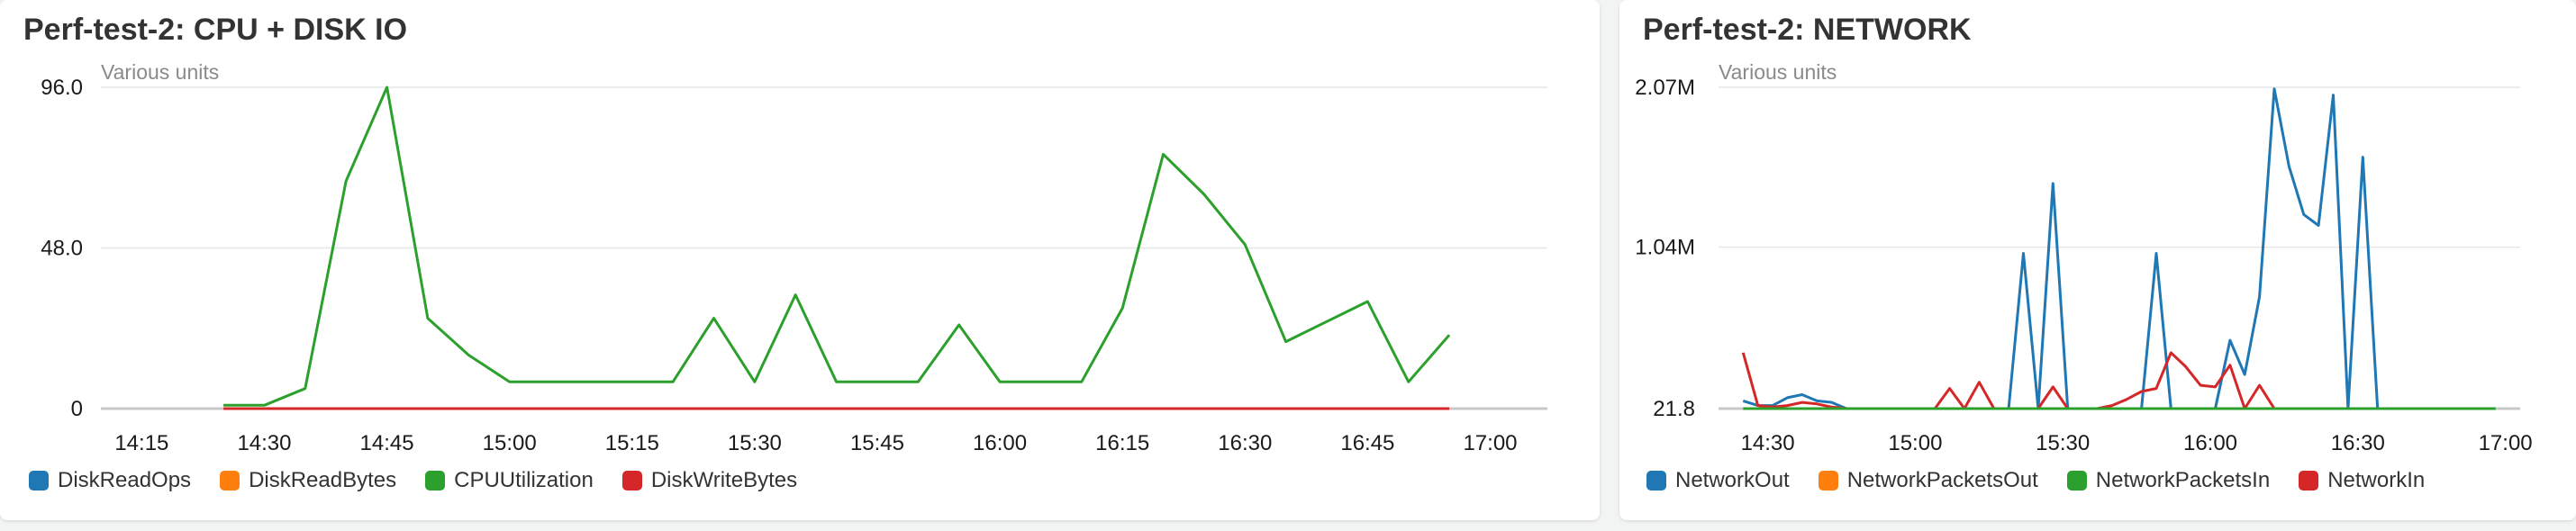 The image size is (2576, 531). I want to click on legend-item-networkpacketsout: NetworkPacketsOut, so click(1928, 481).